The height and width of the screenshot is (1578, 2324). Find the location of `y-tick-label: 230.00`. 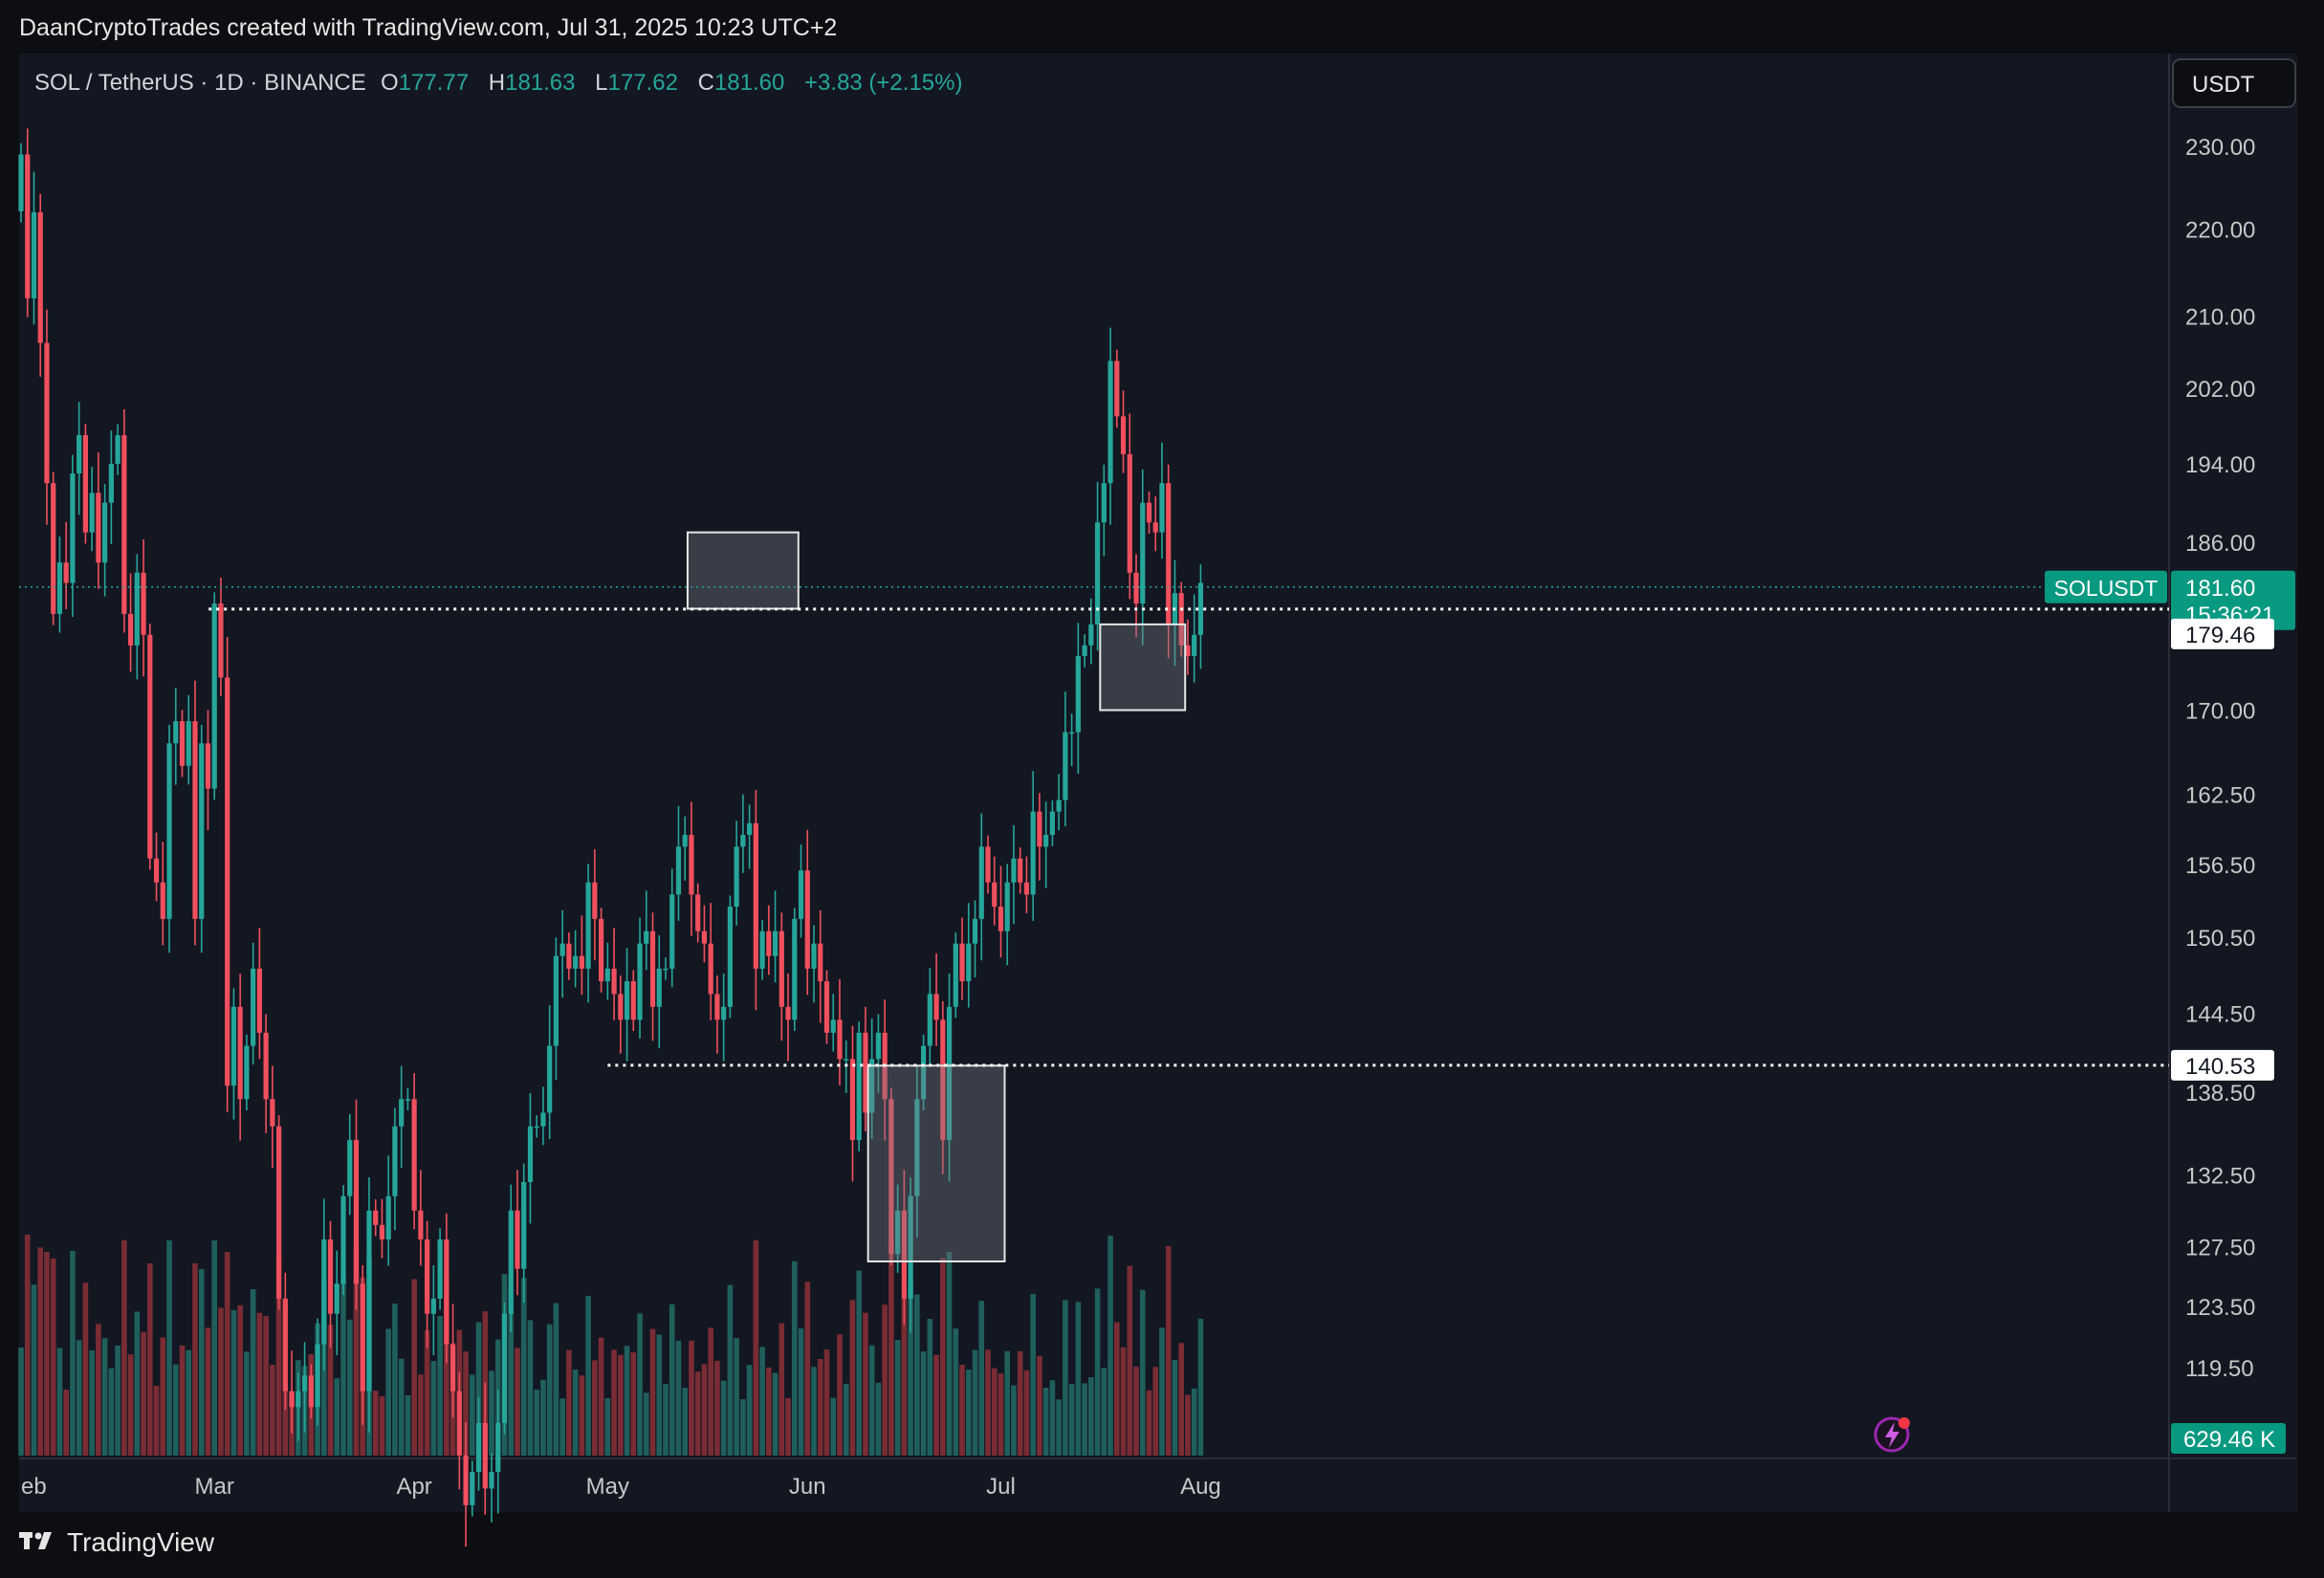

y-tick-label: 230.00 is located at coordinates (2220, 148).